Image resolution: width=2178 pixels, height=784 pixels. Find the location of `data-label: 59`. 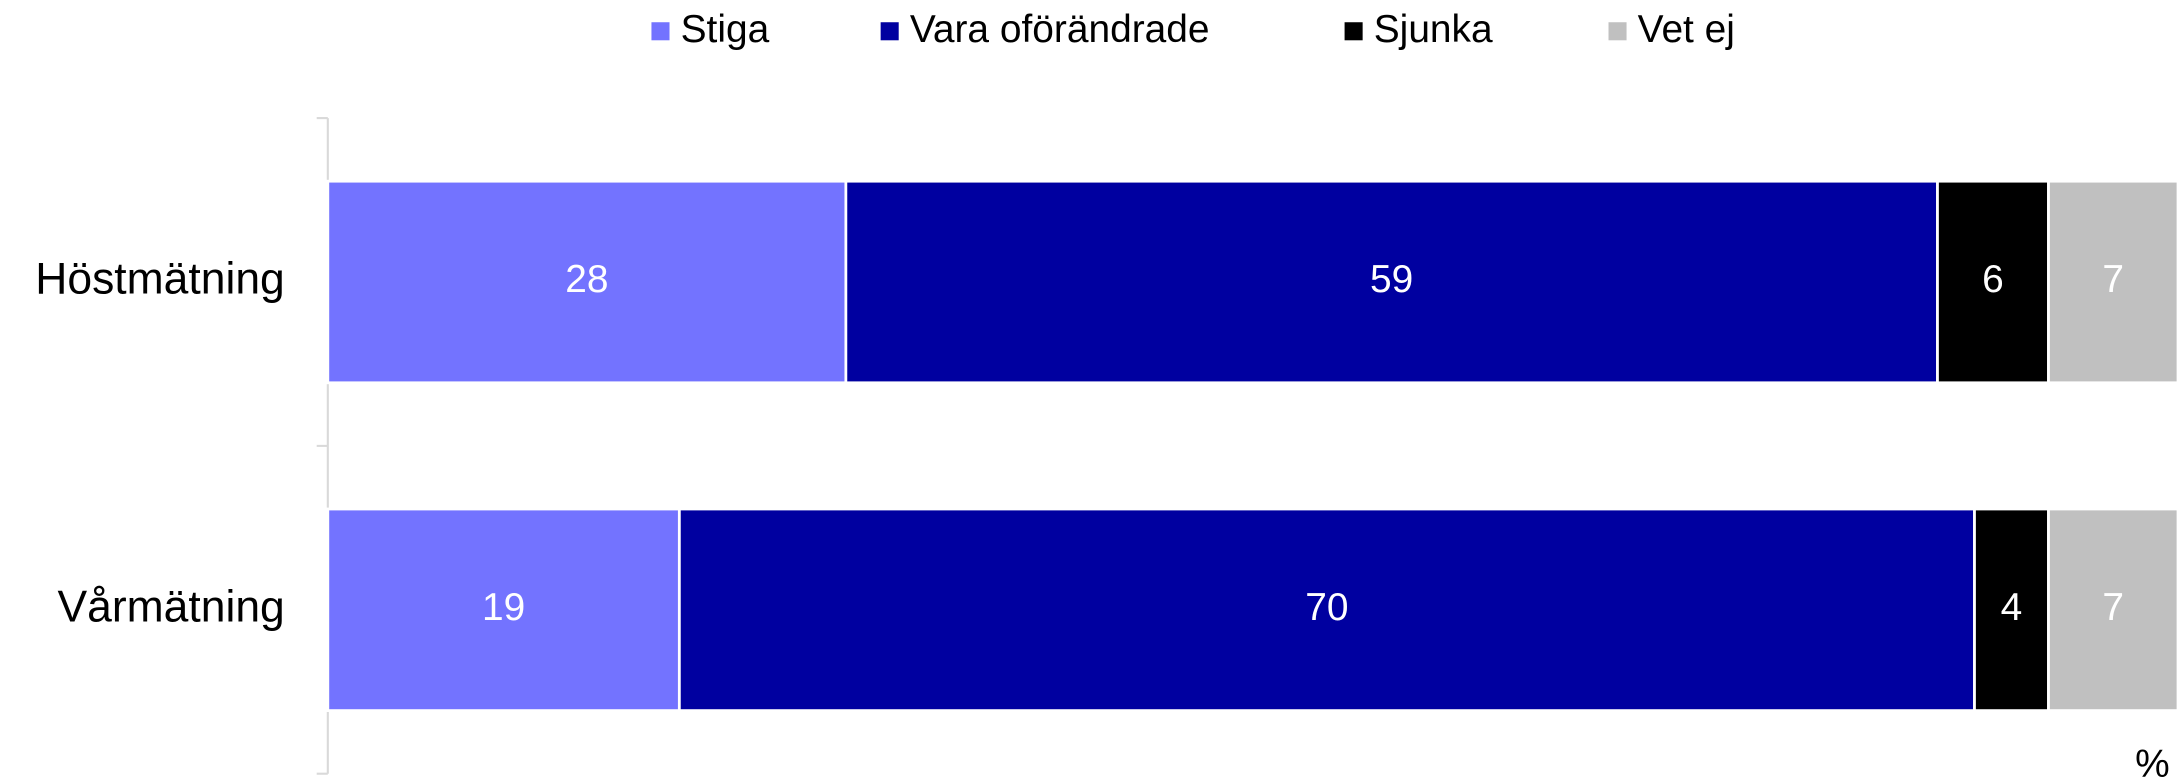

data-label: 59 is located at coordinates (1391, 279).